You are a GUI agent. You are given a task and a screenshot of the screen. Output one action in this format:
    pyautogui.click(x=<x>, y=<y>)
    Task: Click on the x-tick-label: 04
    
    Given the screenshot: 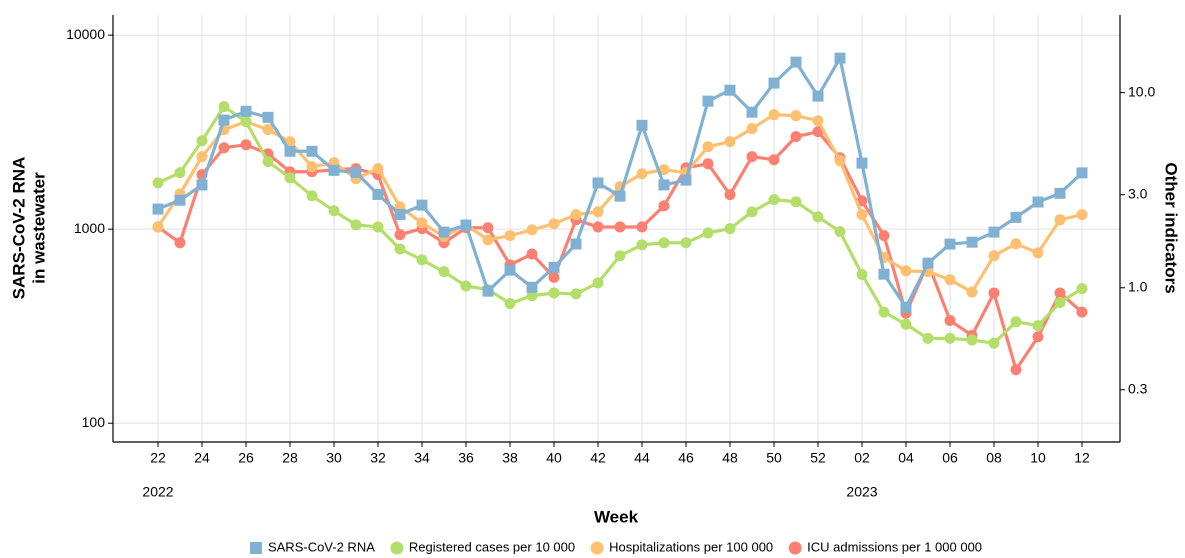 What is the action you would take?
    pyautogui.click(x=906, y=458)
    